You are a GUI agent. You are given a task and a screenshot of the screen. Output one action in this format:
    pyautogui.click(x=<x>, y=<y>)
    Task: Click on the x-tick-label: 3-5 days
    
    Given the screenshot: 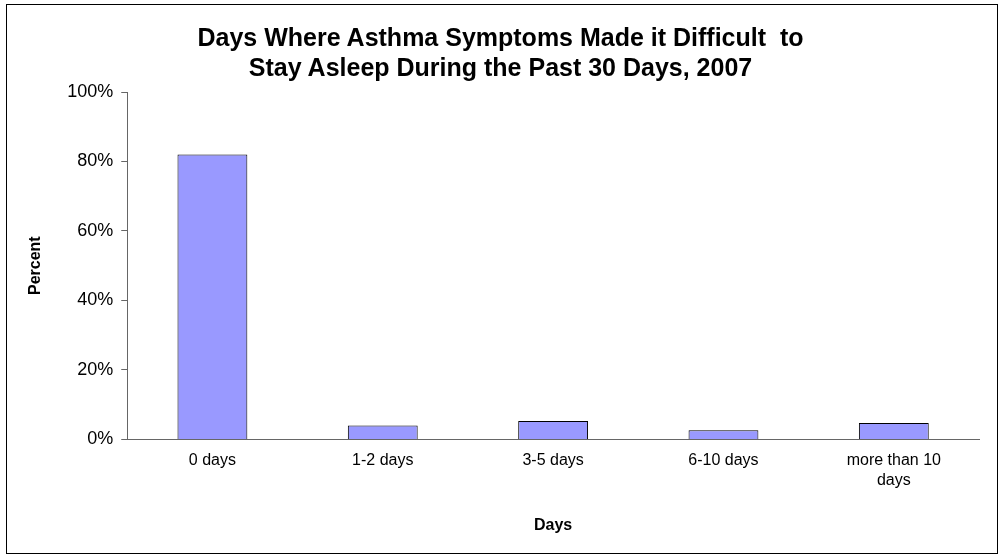 What is the action you would take?
    pyautogui.click(x=553, y=460)
    